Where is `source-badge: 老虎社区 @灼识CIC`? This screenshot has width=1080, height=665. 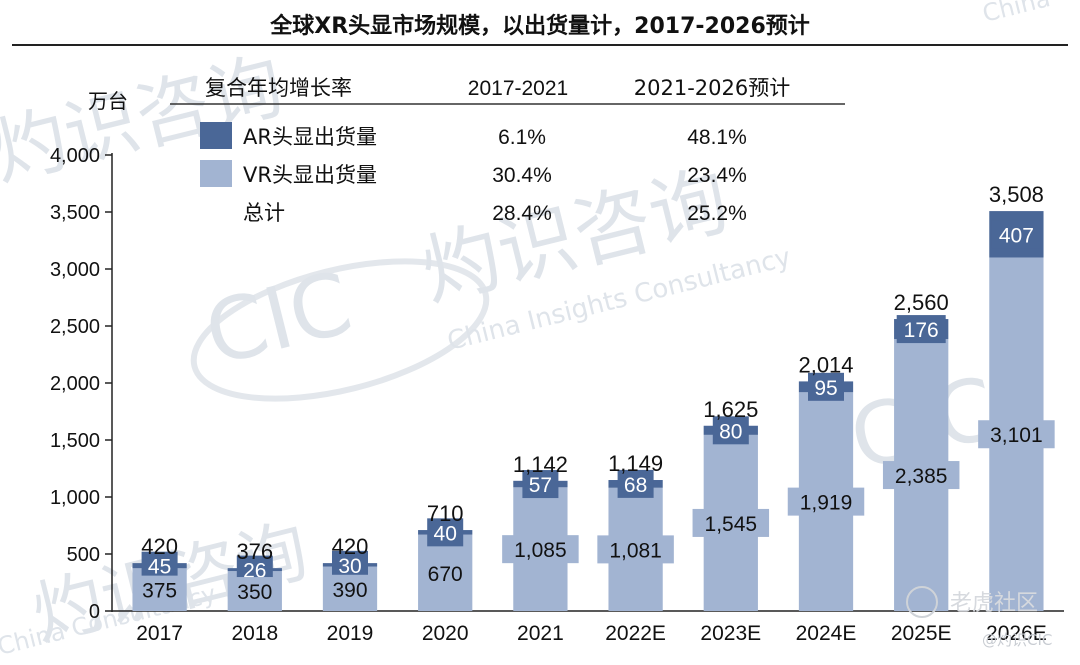 source-badge: 老虎社区 @灼识CIC is located at coordinates (979, 617).